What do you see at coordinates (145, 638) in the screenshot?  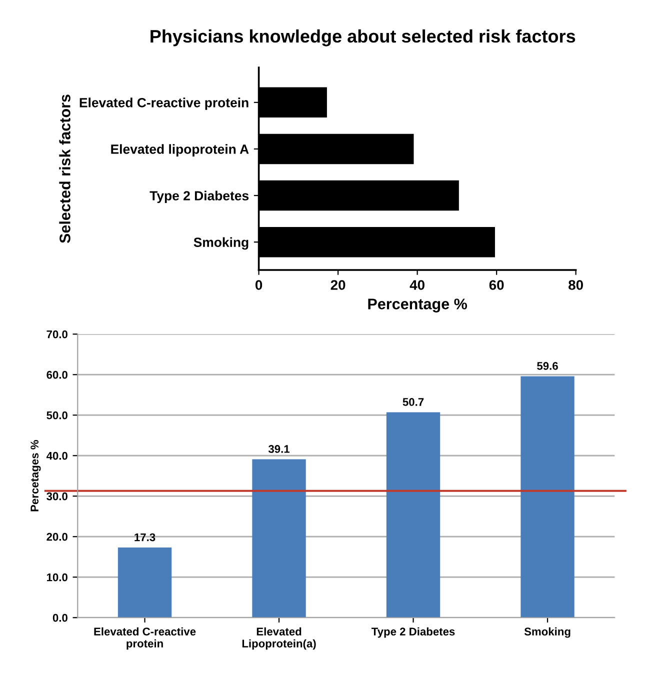 I see `x-tick-label: Elevated C-reactive protein` at bounding box center [145, 638].